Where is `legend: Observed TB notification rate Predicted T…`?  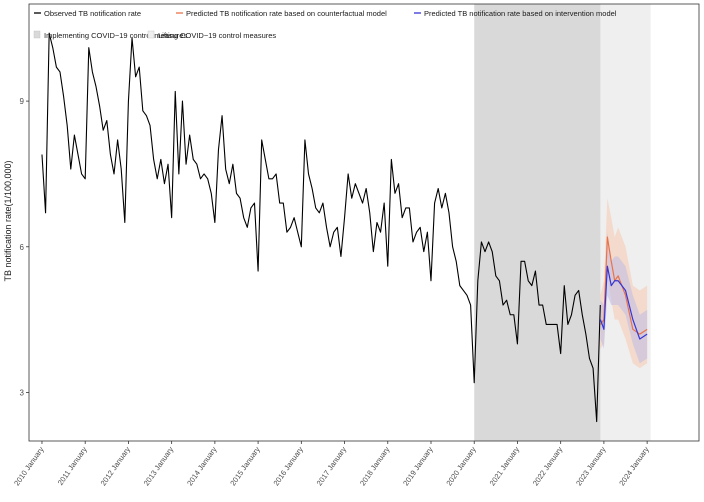 legend: Observed TB notification rate Predicted T… is located at coordinates (325, 24).